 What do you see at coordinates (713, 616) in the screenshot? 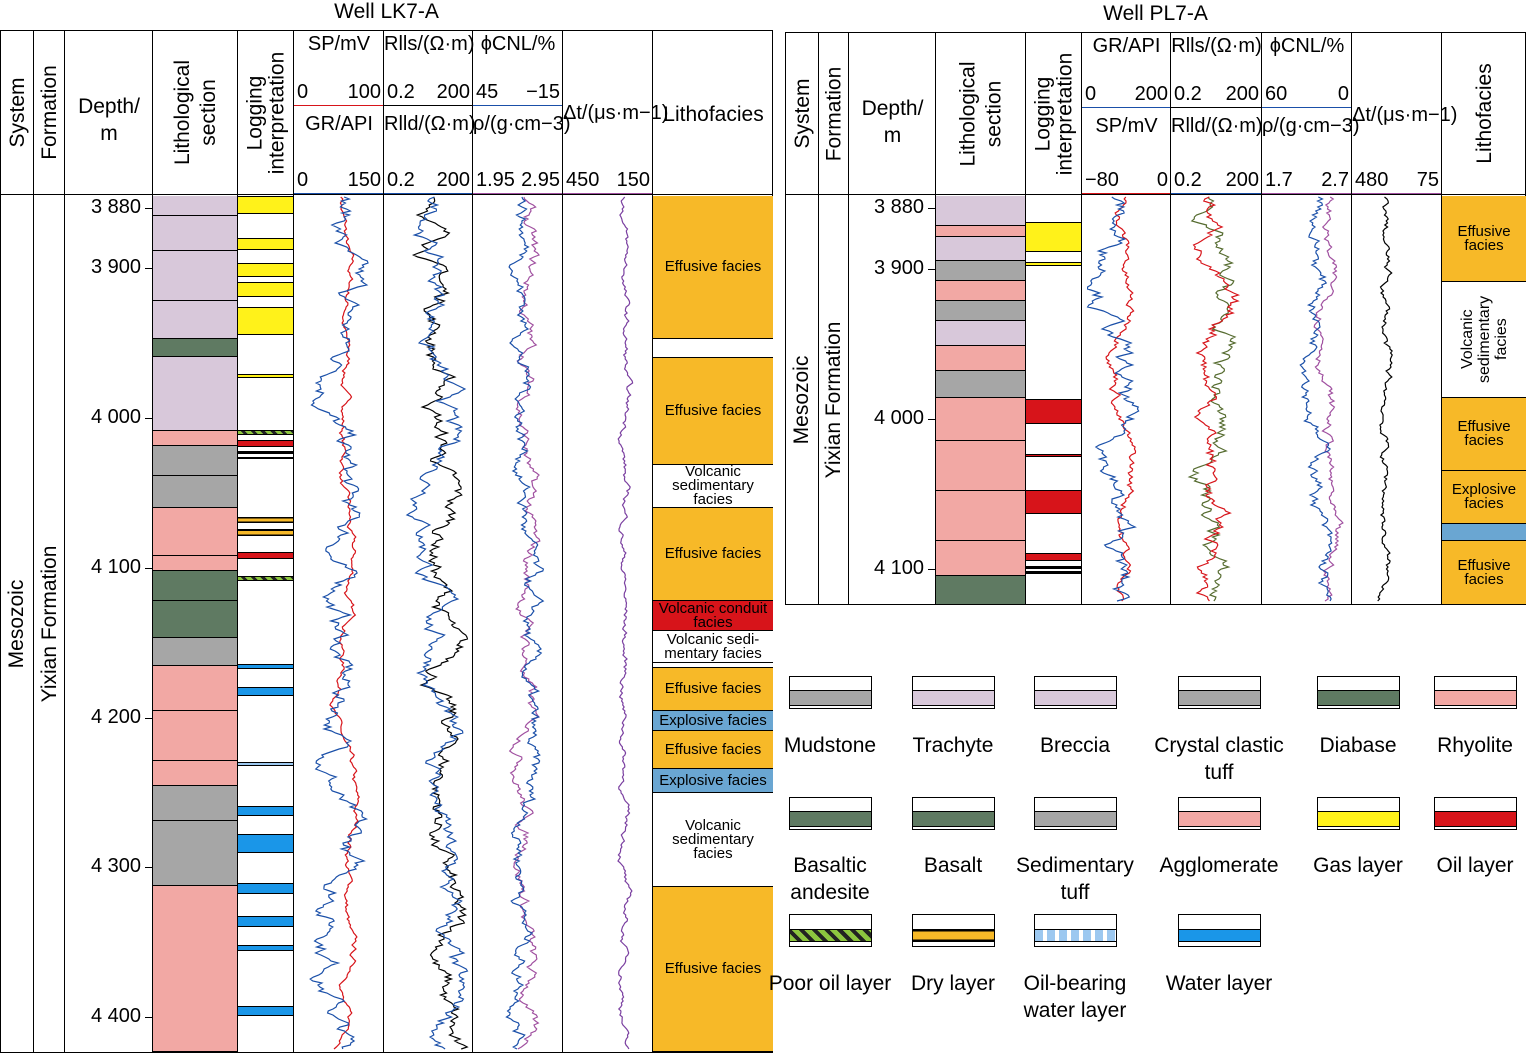
I see `lithofacies-label: Volcanic conduit facies` at bounding box center [713, 616].